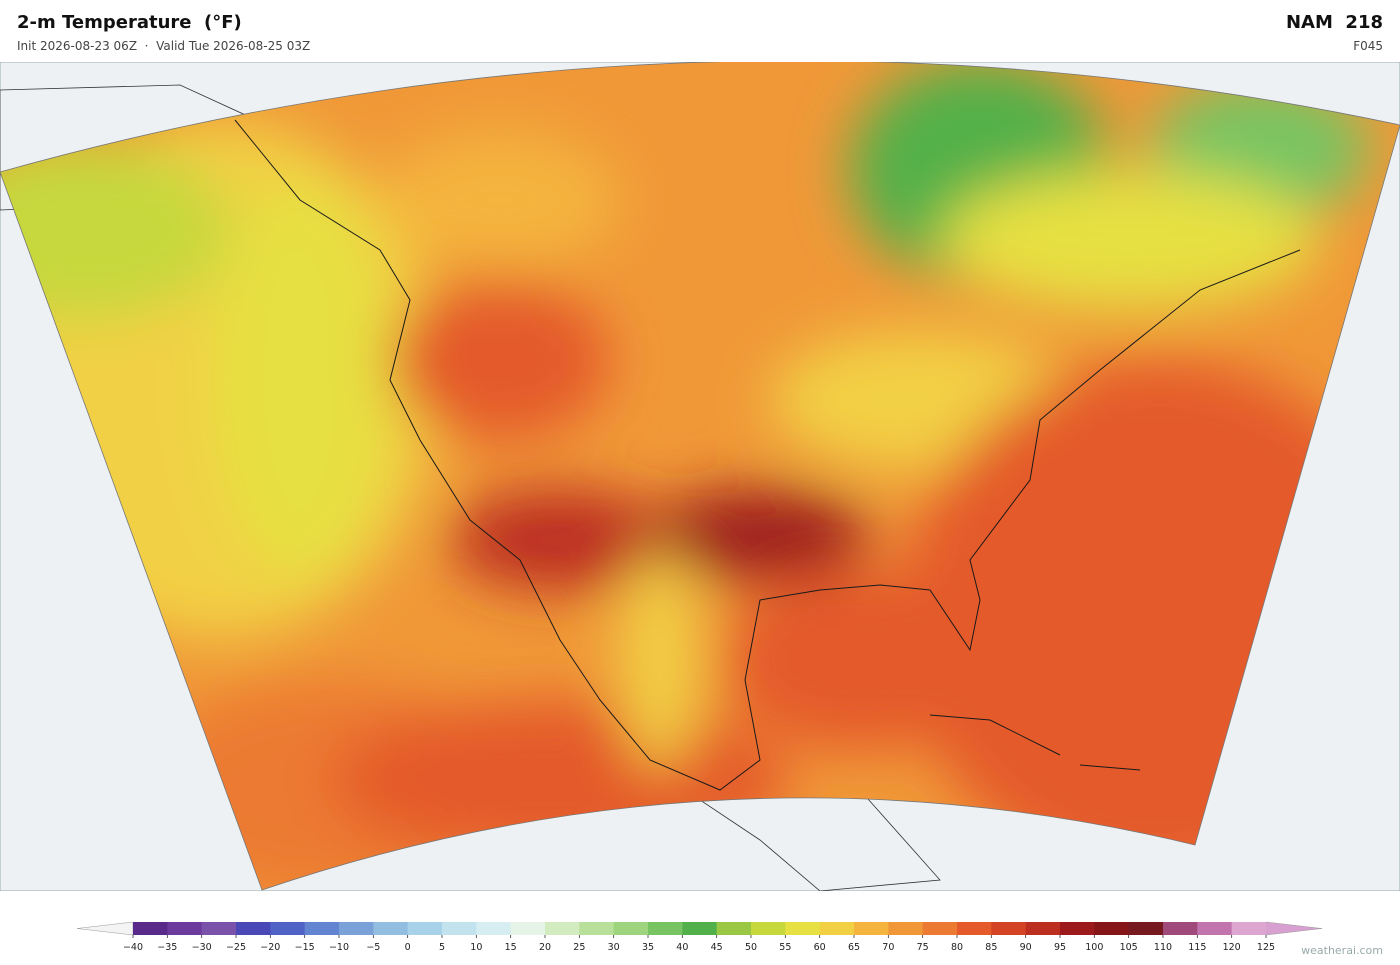 The image size is (1400, 965). What do you see at coordinates (614, 947) in the screenshot?
I see `colorbar-tick-label: 30` at bounding box center [614, 947].